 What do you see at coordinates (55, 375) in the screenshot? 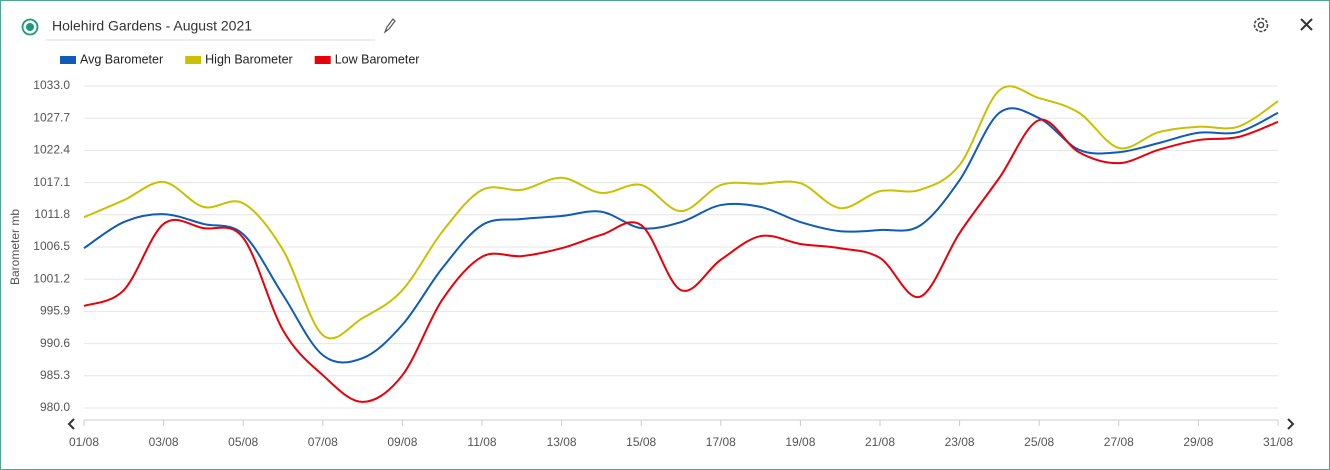
I see `y-tick-label: 985.3` at bounding box center [55, 375].